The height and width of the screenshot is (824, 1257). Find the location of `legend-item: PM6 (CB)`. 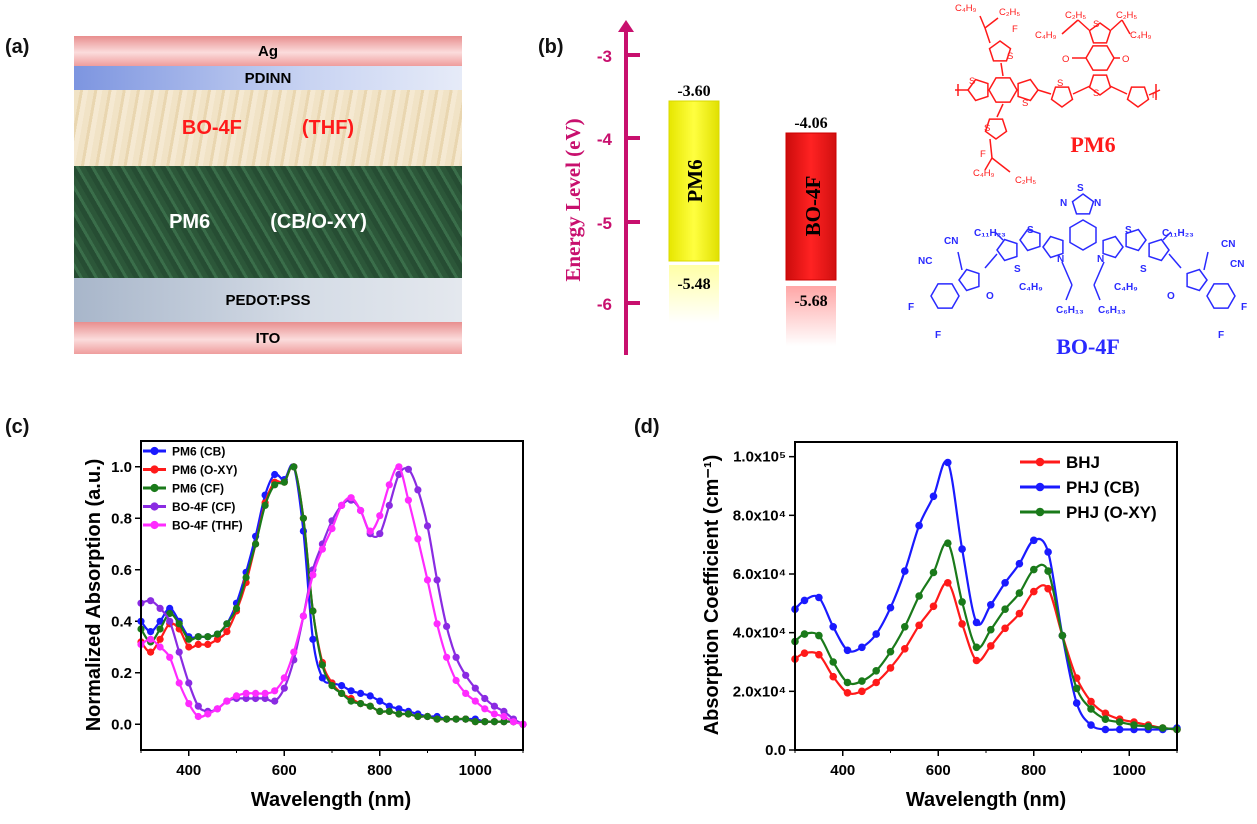

legend-item: PM6 (CB) is located at coordinates (184, 451).